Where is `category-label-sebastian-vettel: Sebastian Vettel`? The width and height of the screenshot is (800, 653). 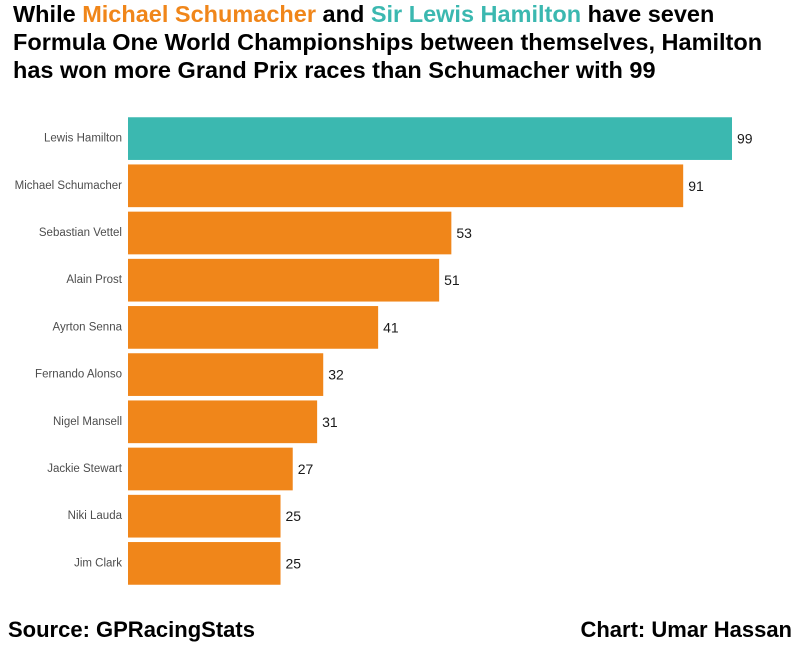
category-label-sebastian-vettel: Sebastian Vettel is located at coordinates (80, 233).